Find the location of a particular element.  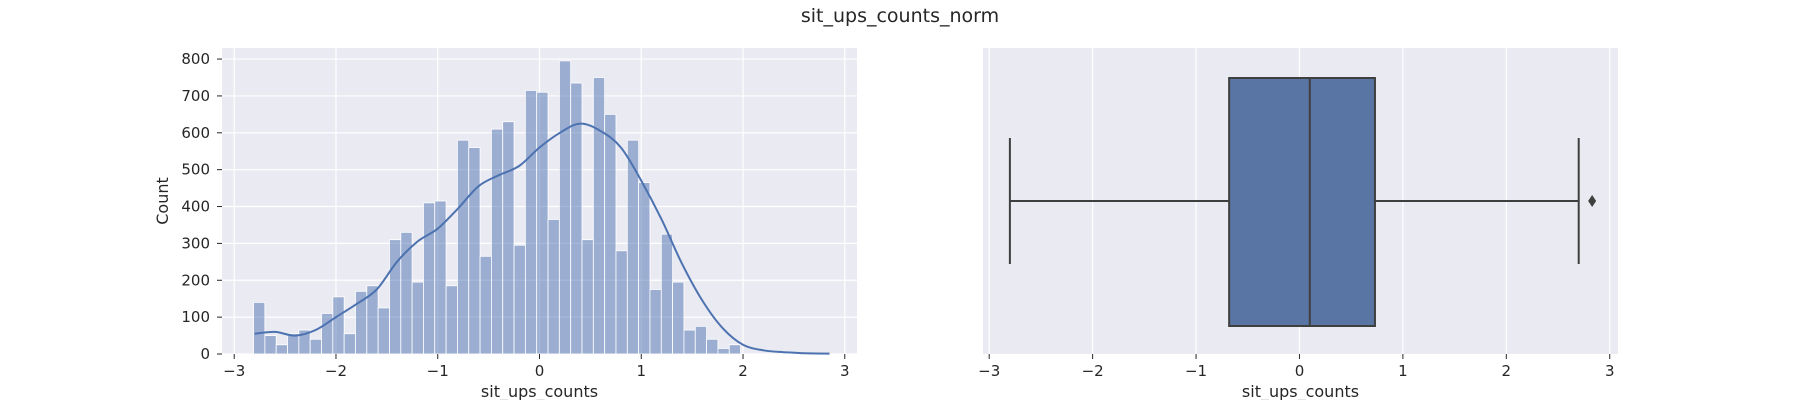

boxplot-x-axis-label: sit_ups_counts is located at coordinates (1300, 391).